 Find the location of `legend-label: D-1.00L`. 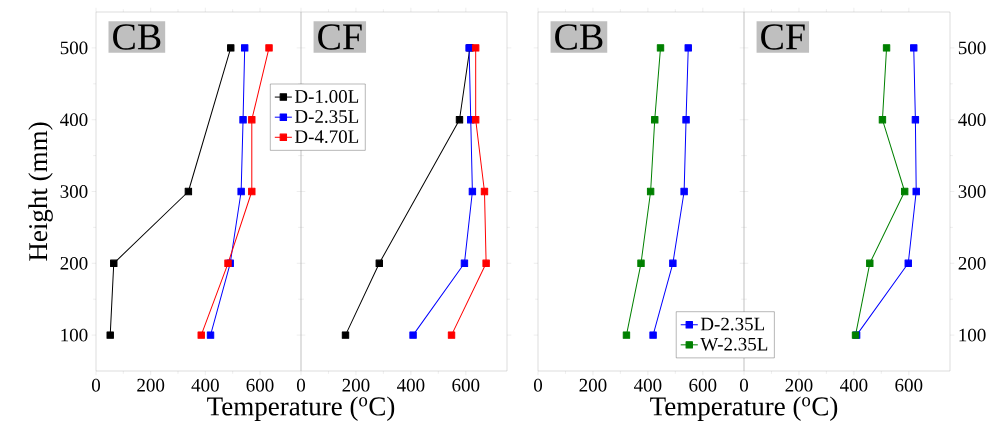

legend-label: D-1.00L is located at coordinates (326, 96).